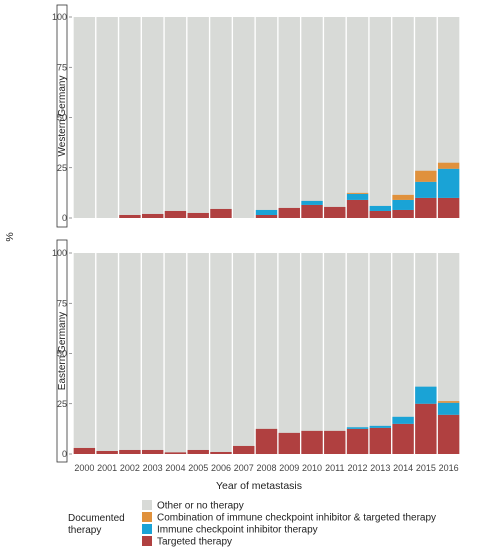 Image resolution: width=477 pixels, height=550 pixels. What do you see at coordinates (380, 208) in the screenshot?
I see `bar-ici-2013` at bounding box center [380, 208].